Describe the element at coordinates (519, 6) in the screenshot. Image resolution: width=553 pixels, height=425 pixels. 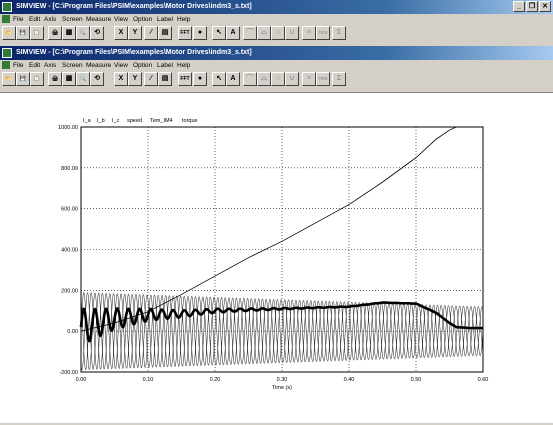
I see `minimize-button: _` at that location.